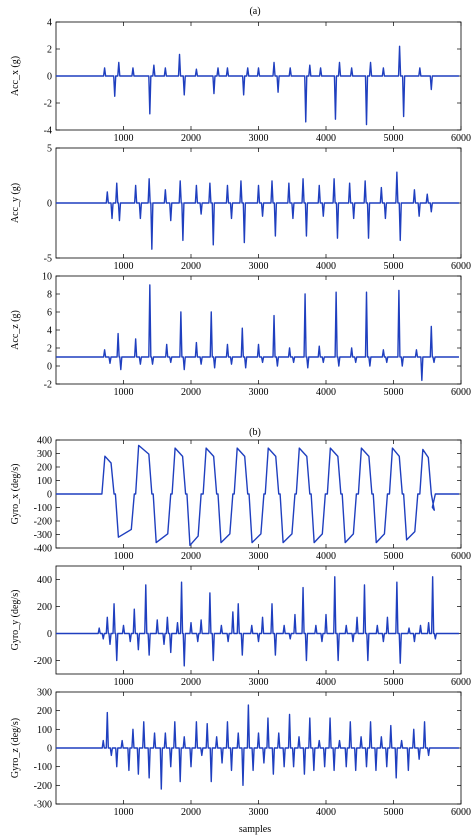  Describe the element at coordinates (43, 549) in the screenshot. I see `y-tick-label: -400` at that location.